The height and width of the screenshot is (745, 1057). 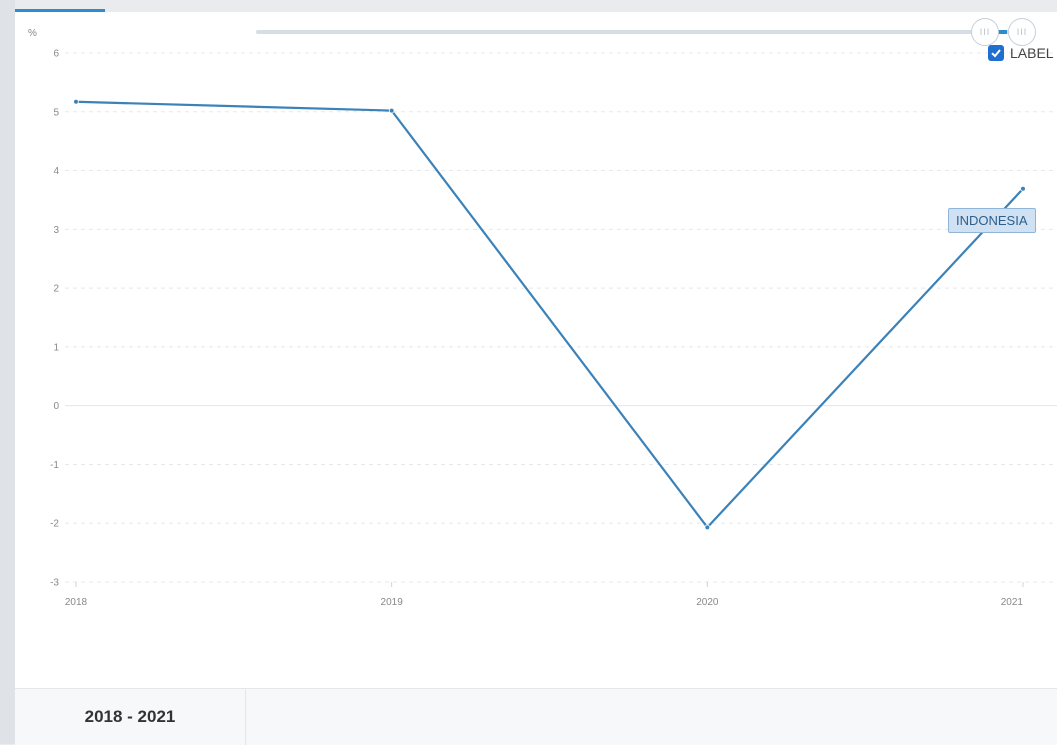 I want to click on x-tick-label: 2019, so click(x=392, y=602).